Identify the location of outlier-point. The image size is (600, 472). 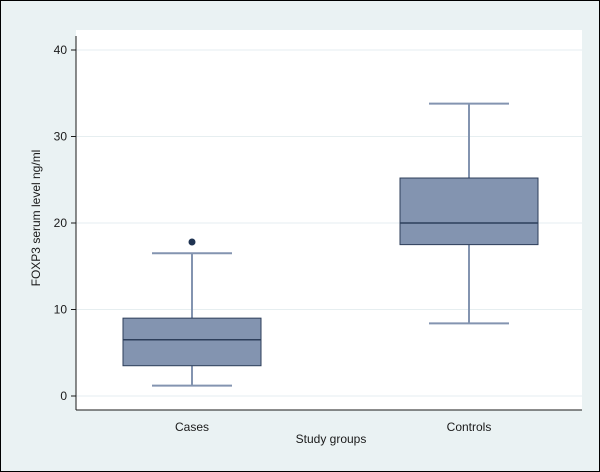
(192, 242).